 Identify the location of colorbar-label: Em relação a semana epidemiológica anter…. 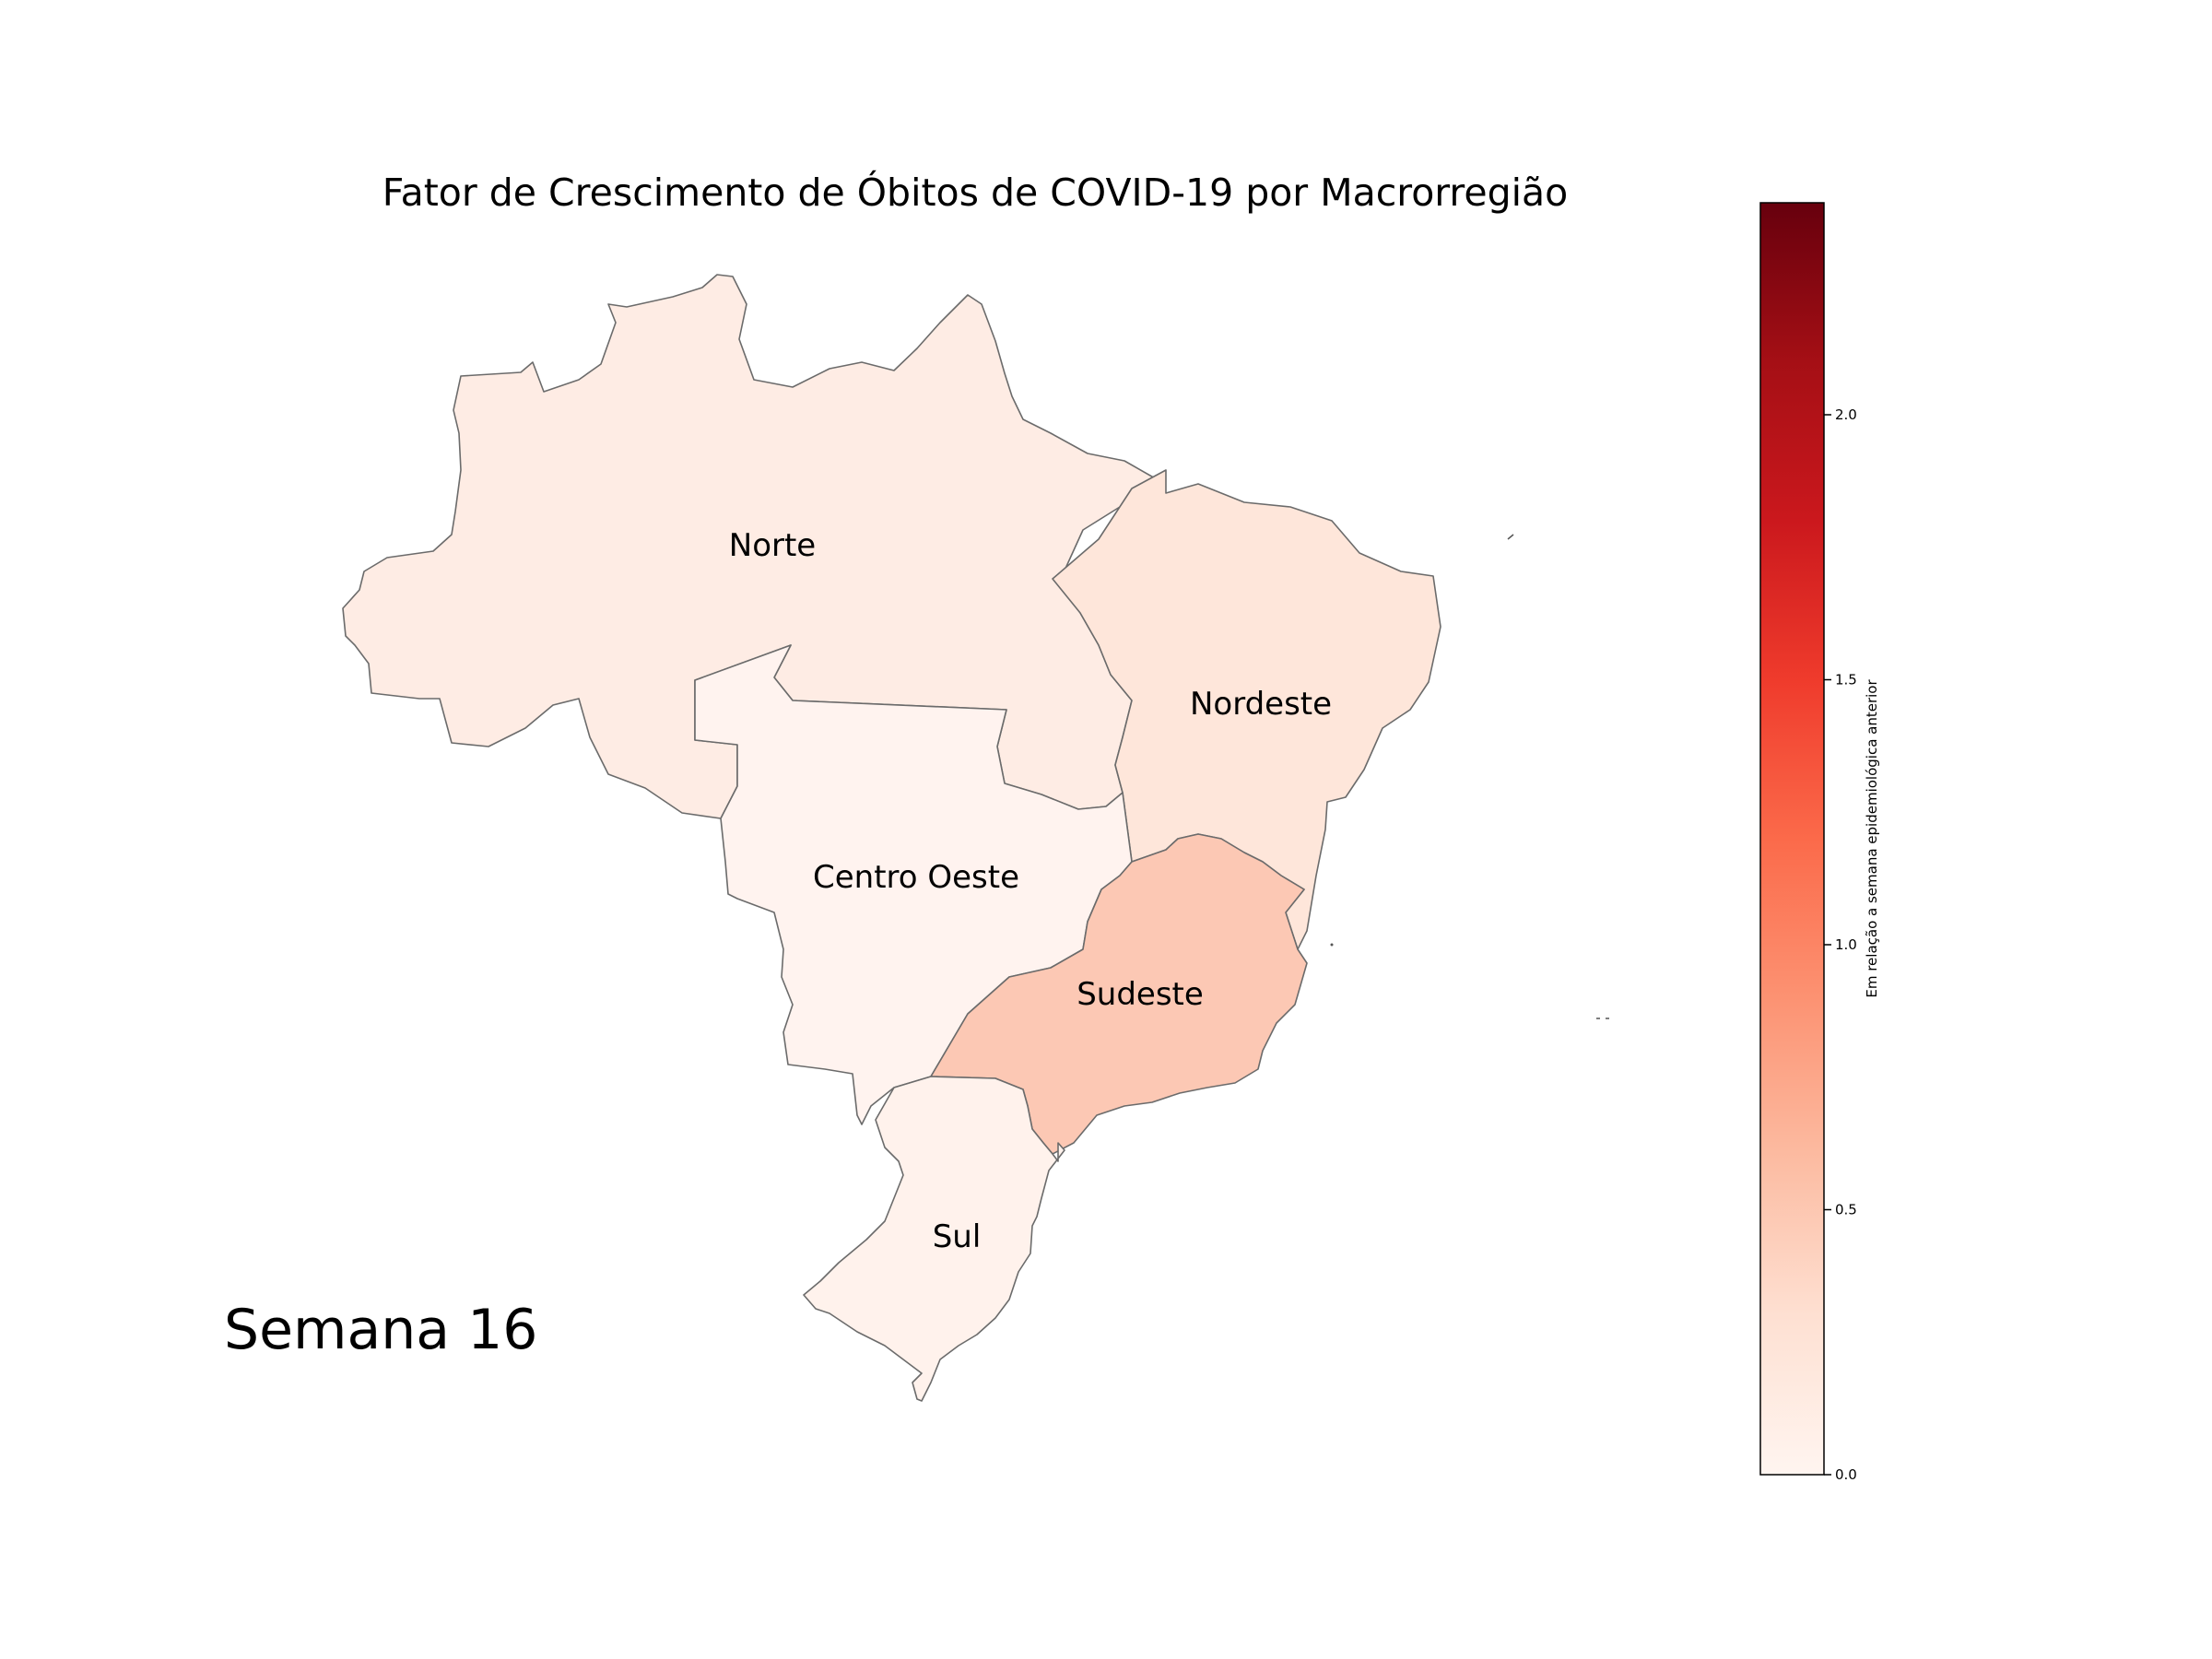
(1872, 838).